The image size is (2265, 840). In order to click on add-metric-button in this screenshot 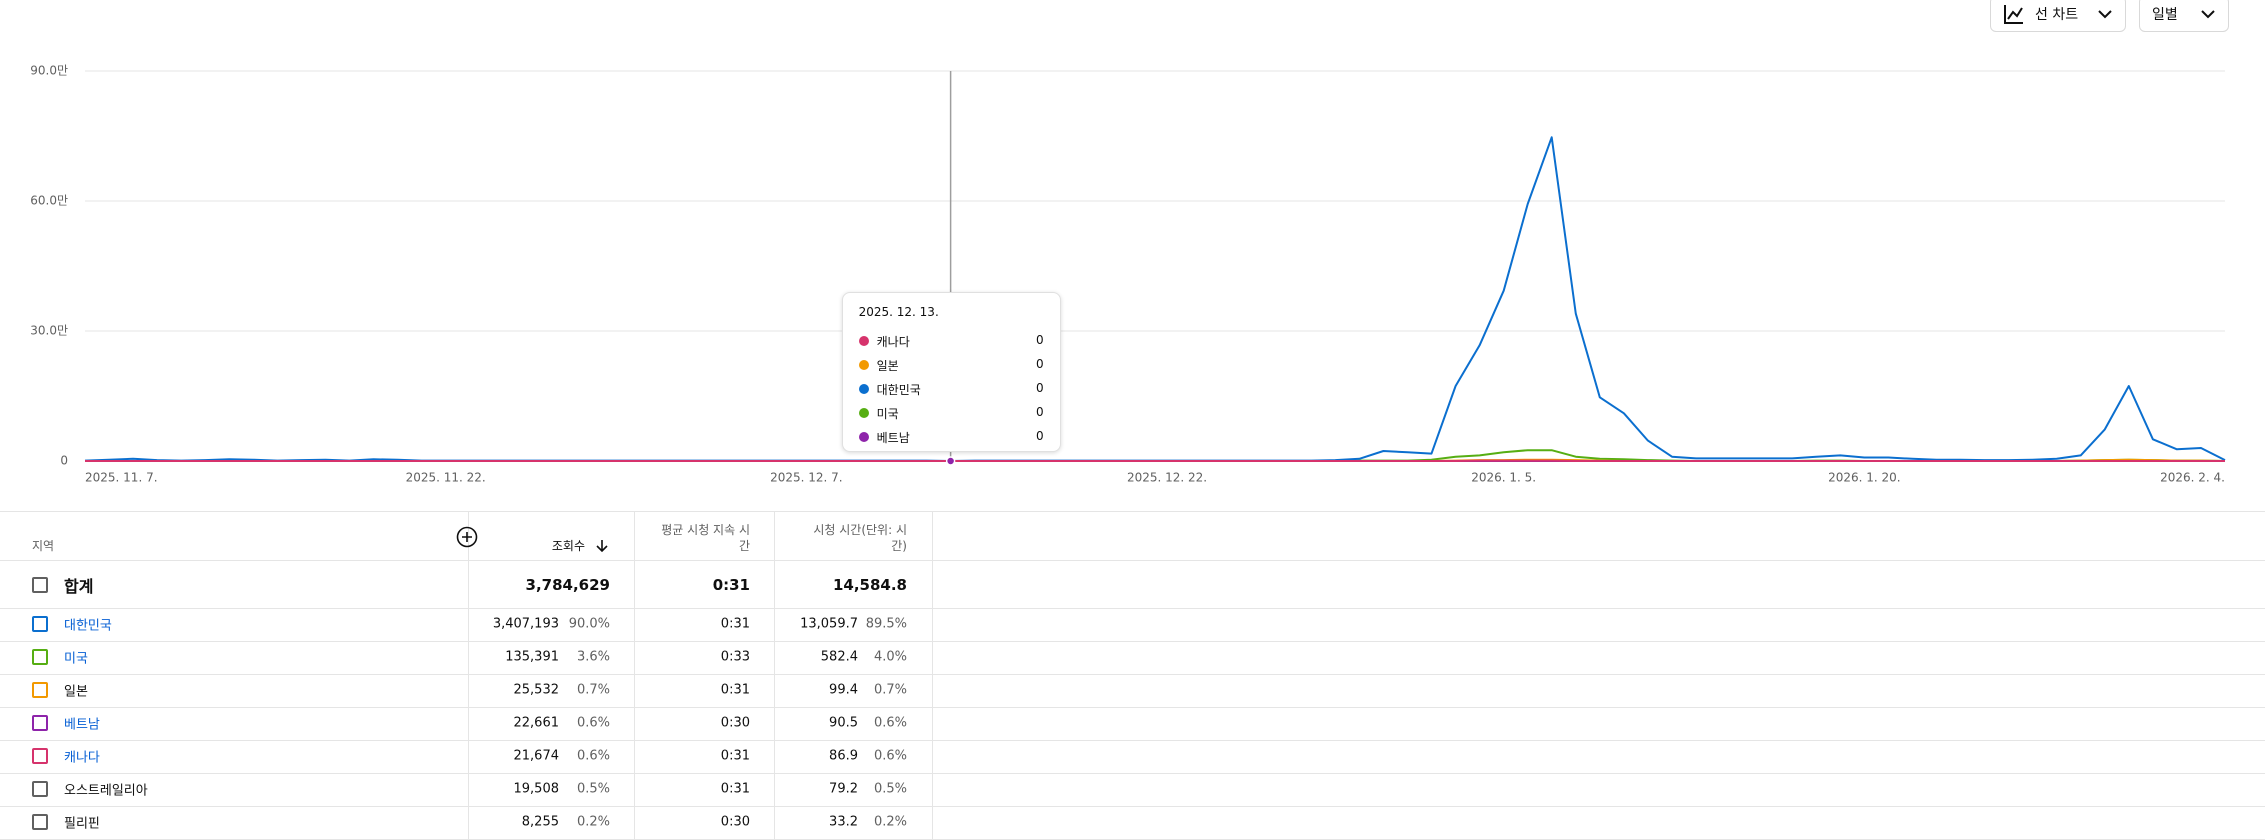, I will do `click(467, 537)`.